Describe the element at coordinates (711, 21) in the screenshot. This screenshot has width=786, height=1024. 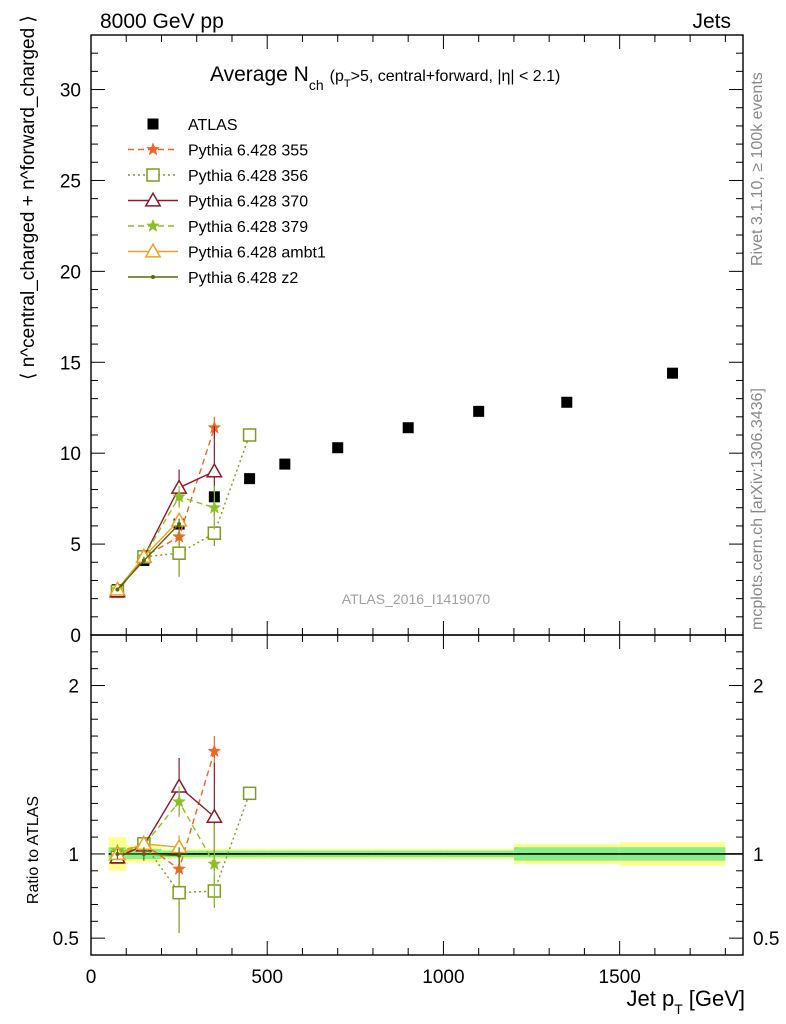
I see `process-label: Jets` at that location.